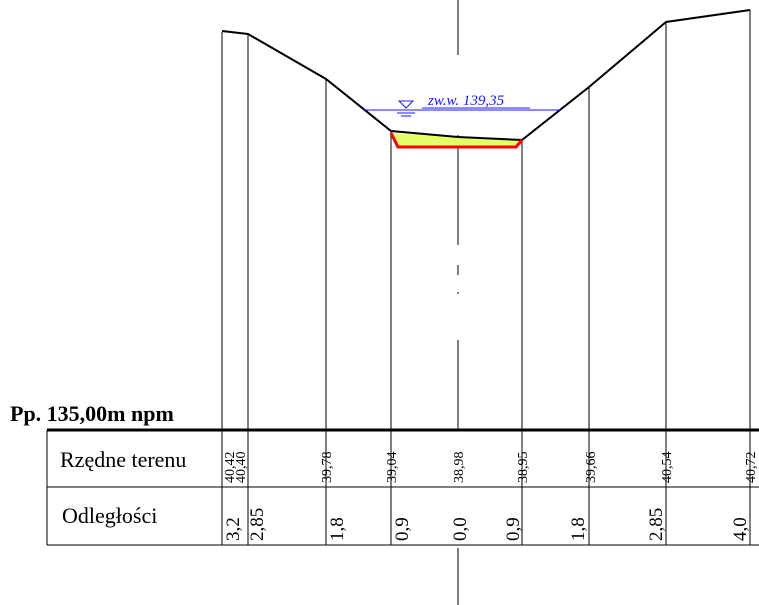 The width and height of the screenshot is (759, 605). What do you see at coordinates (591, 468) in the screenshot?
I see `elevation-value: 39,66` at bounding box center [591, 468].